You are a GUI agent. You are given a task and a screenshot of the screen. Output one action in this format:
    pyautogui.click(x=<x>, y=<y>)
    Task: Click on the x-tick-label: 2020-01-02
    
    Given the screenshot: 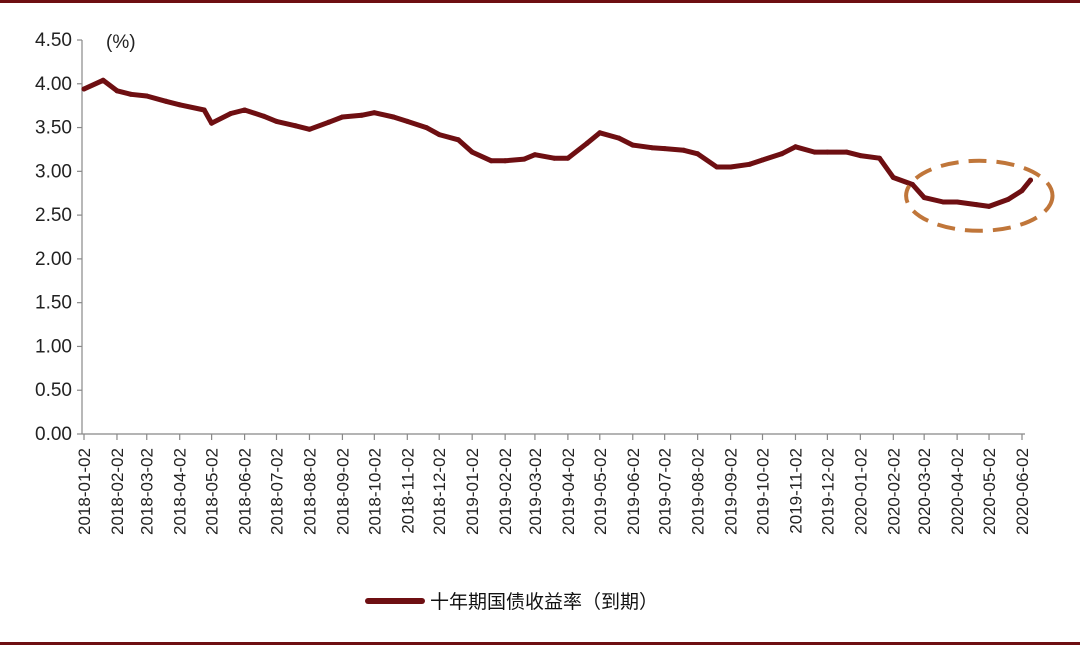 What is the action you would take?
    pyautogui.click(x=860, y=491)
    